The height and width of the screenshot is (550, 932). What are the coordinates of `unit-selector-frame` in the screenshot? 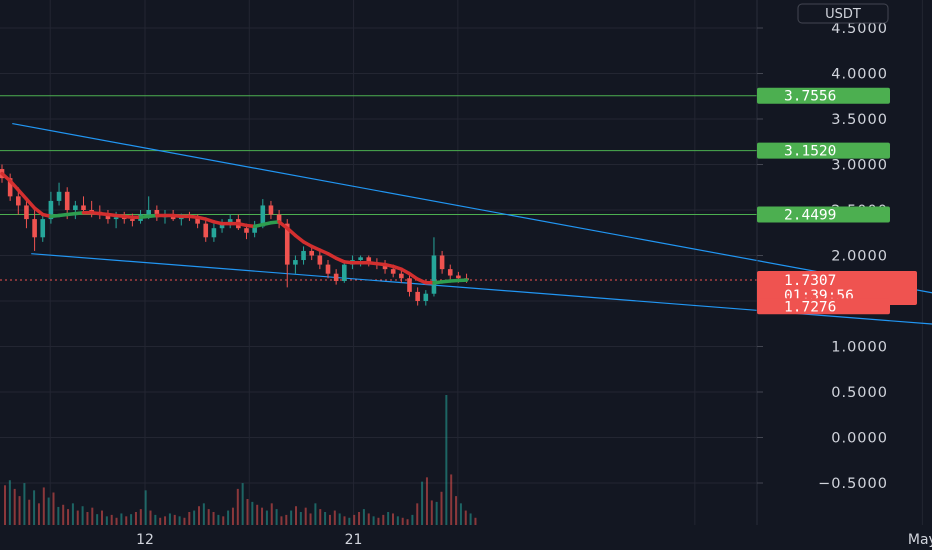 It's located at (843, 13).